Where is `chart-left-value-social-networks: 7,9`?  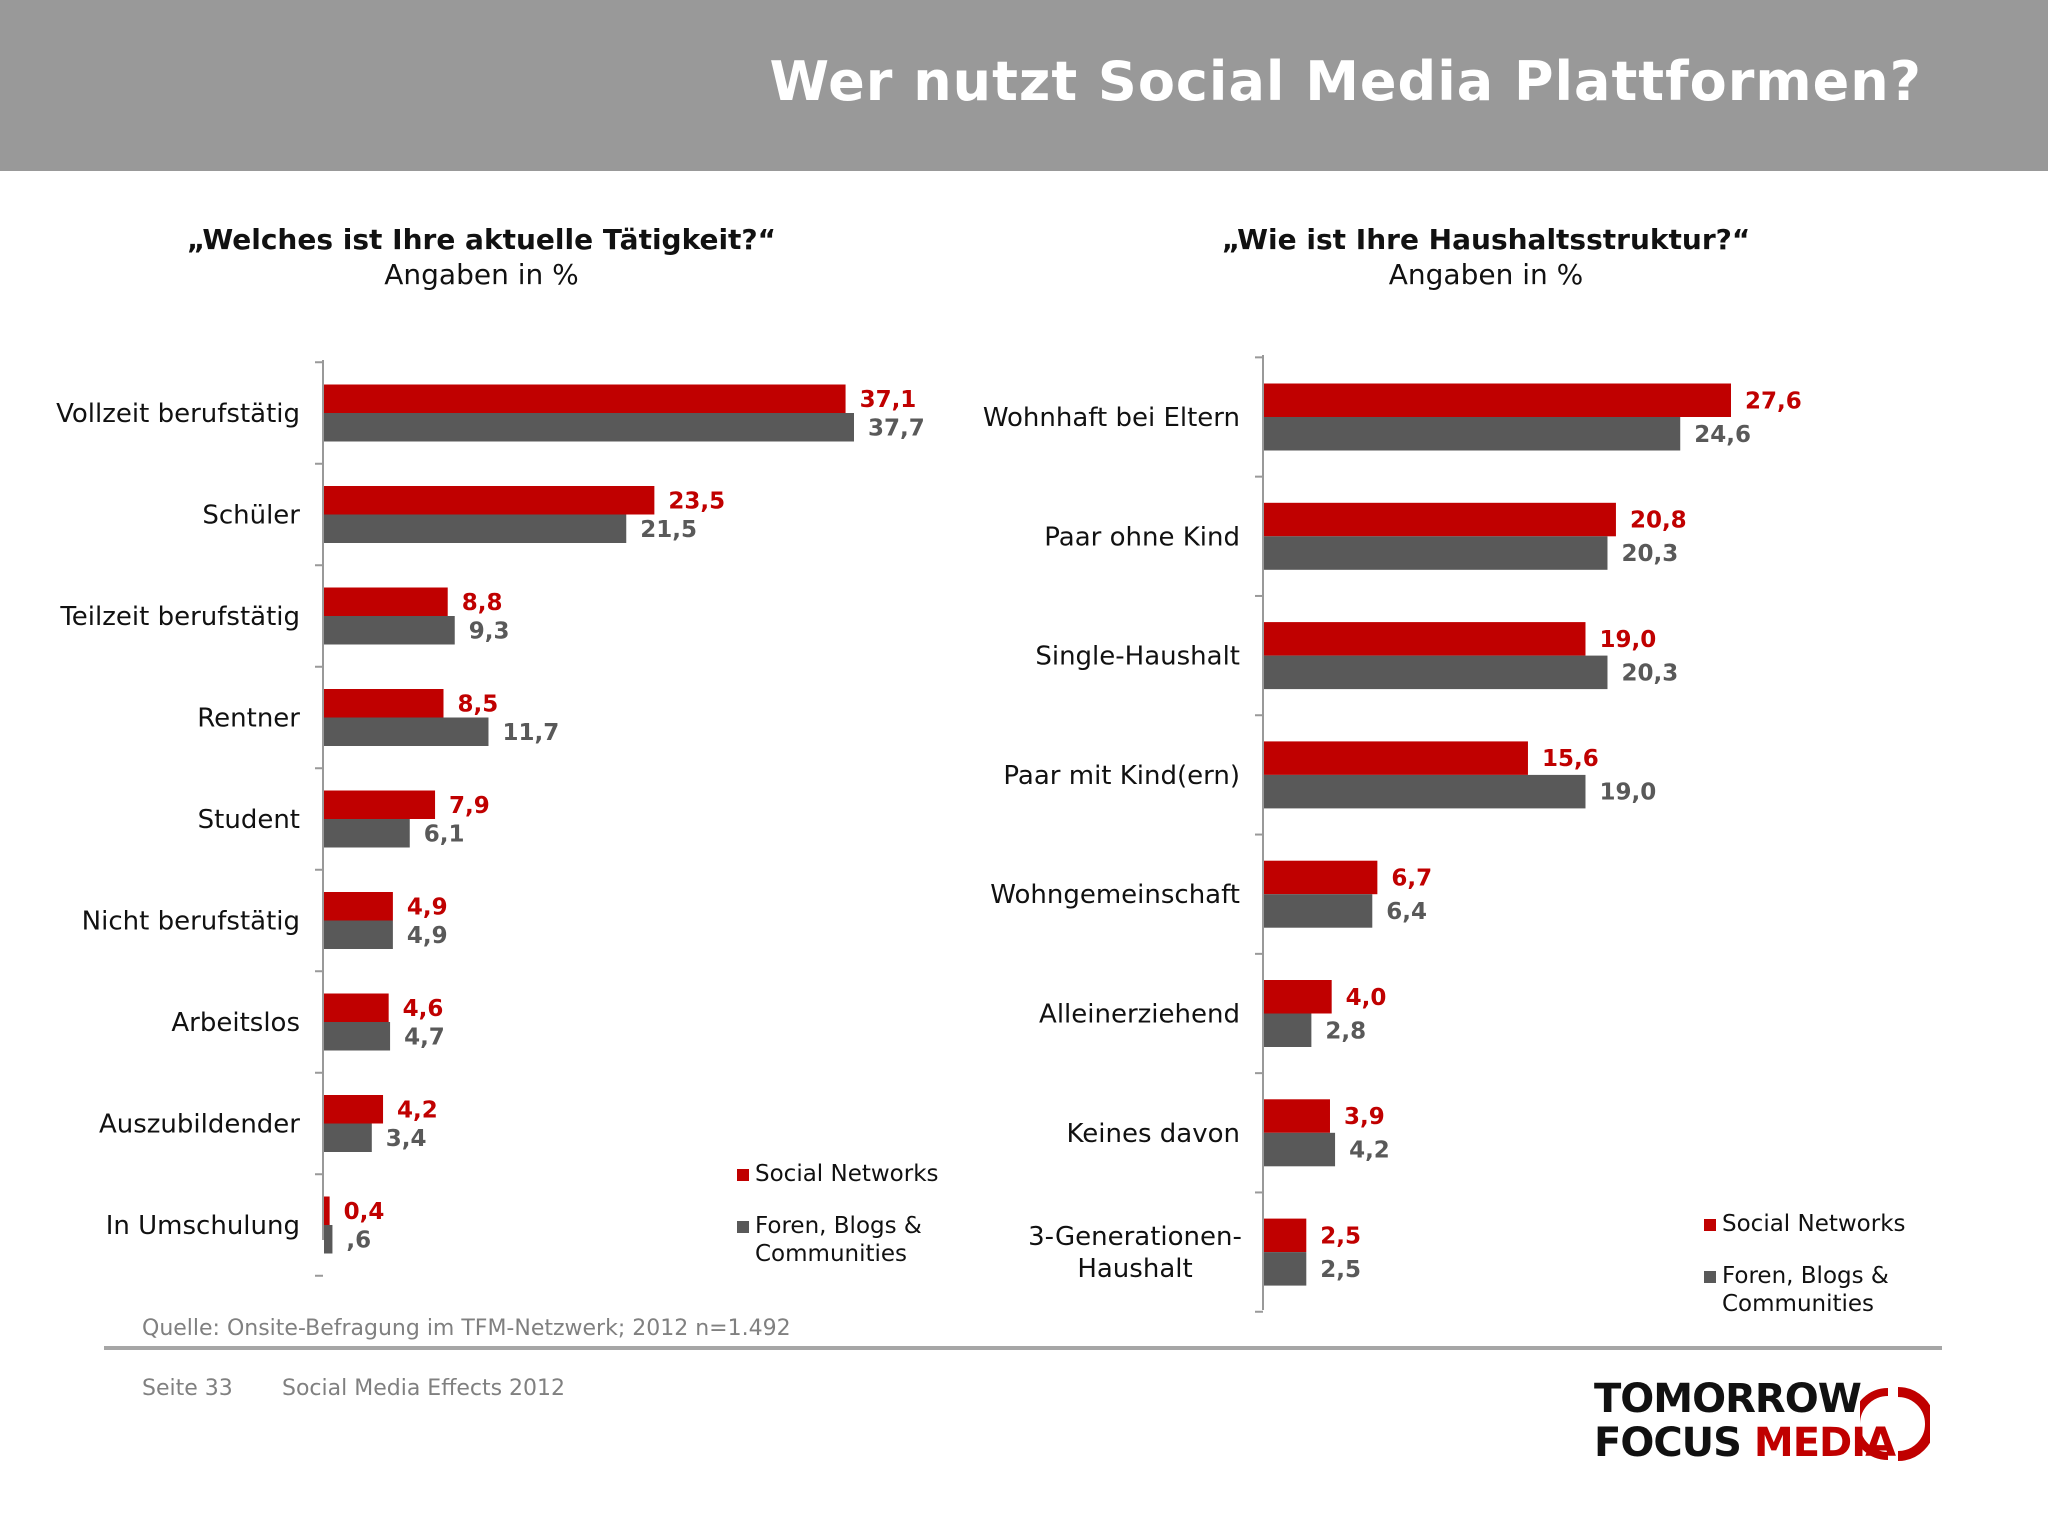
chart-left-value-social-networks: 7,9 is located at coordinates (469, 806).